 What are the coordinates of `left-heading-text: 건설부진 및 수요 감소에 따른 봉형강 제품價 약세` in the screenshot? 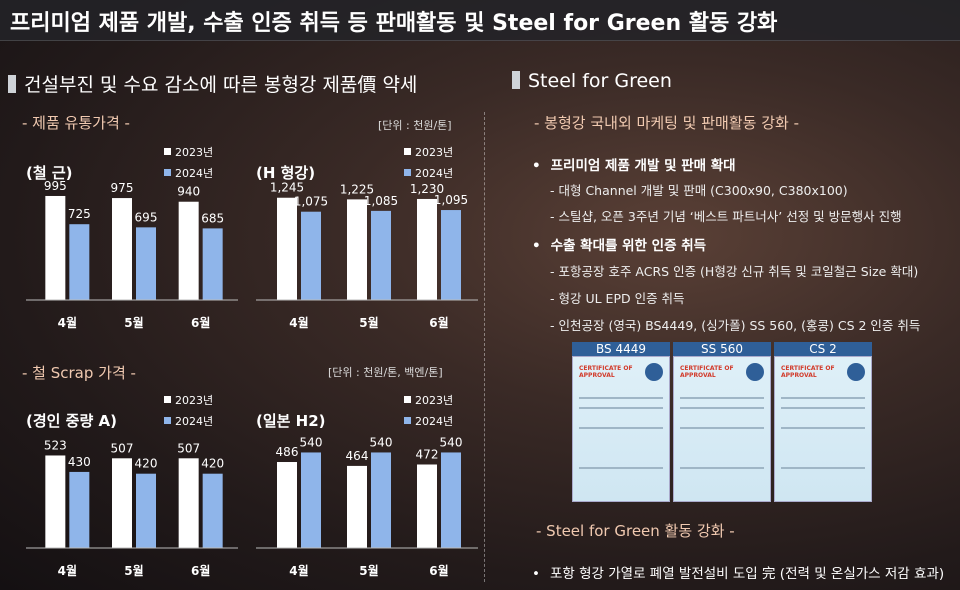 It's located at (221, 85).